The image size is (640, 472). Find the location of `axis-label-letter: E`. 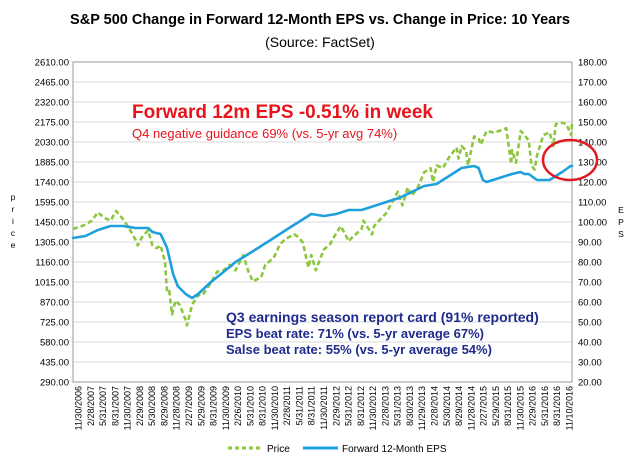

axis-label-letter: E is located at coordinates (621, 210).